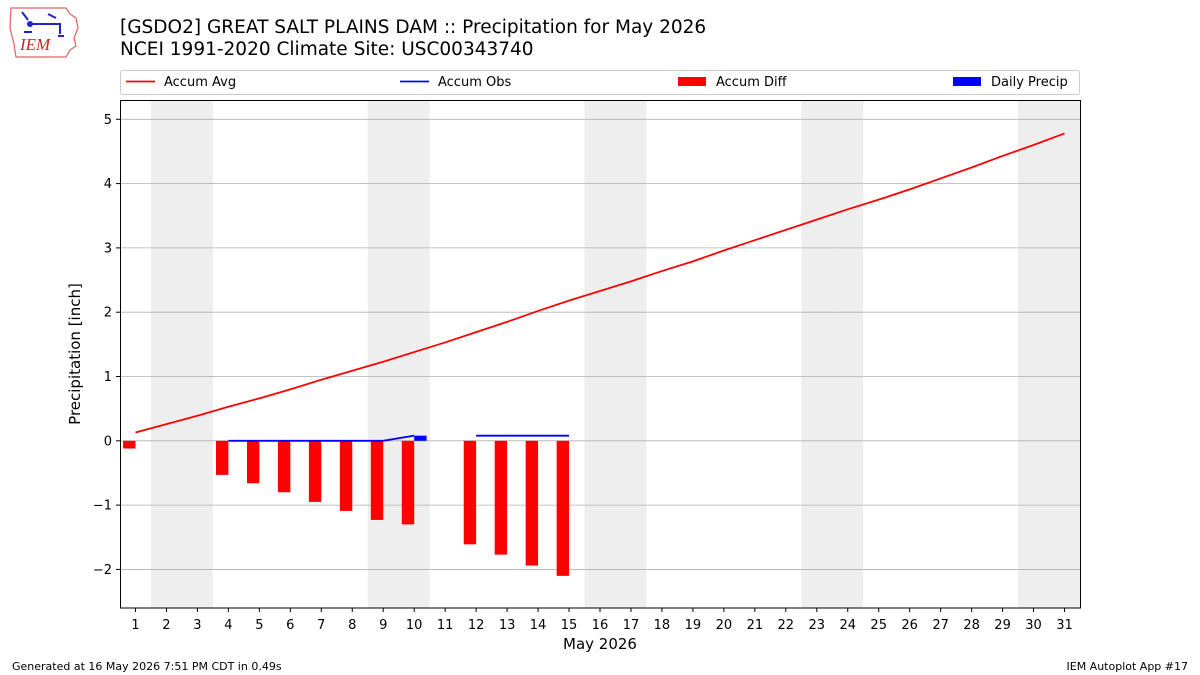 The image size is (1200, 675). I want to click on x-tick-label: 25, so click(878, 625).